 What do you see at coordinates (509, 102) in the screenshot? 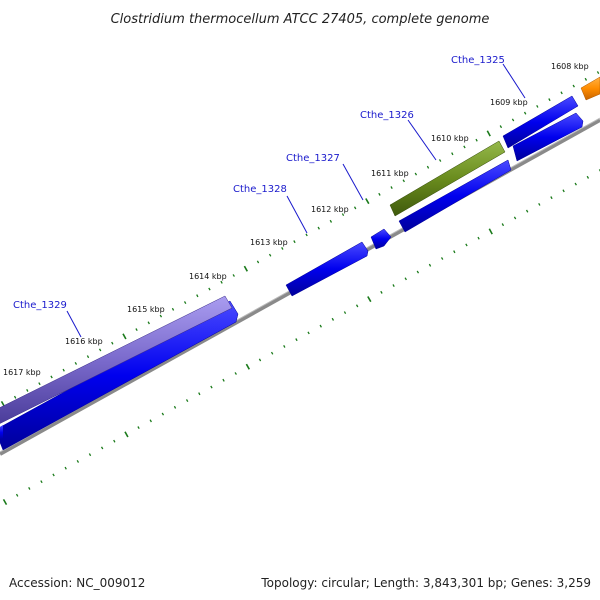
I see `scale-label: 1609 kbp` at bounding box center [509, 102].